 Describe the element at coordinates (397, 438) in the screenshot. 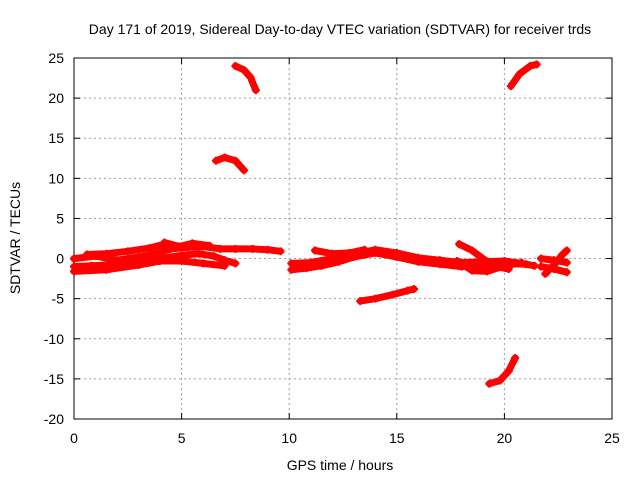

I see `x-tick-label: 15` at that location.